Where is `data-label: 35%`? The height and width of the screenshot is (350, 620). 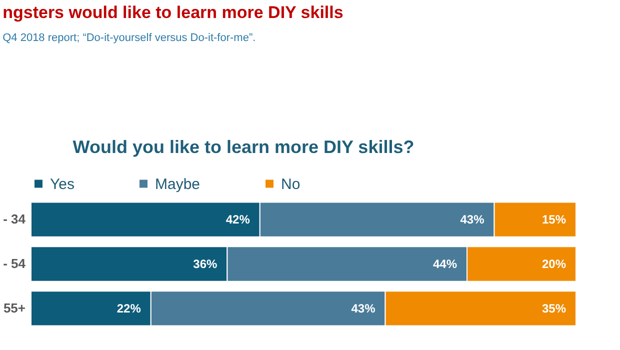 data-label: 35% is located at coordinates (554, 308).